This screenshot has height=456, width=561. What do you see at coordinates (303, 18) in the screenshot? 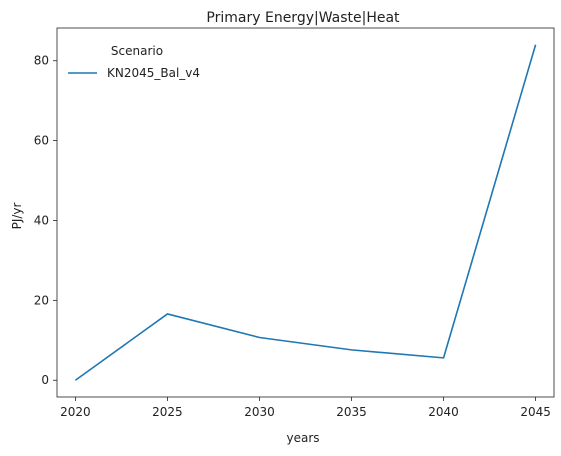
I see `chart-title: Primary Energy|Waste|Heat` at bounding box center [303, 18].